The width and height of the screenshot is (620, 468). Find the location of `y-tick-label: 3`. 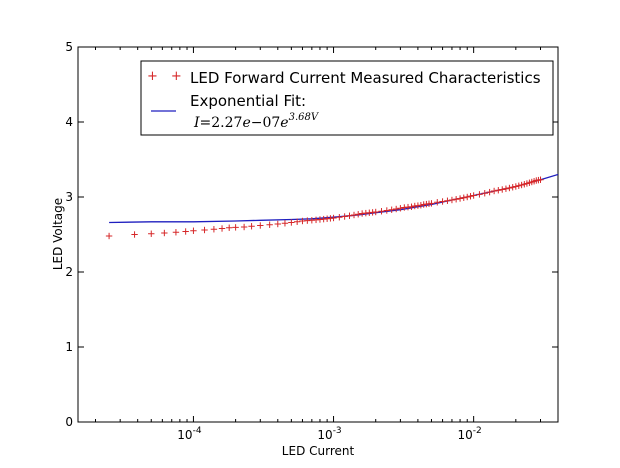

y-tick-label: 3 is located at coordinates (69, 197).